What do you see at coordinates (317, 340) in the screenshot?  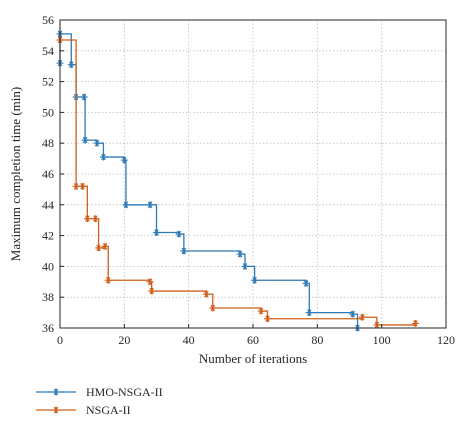 I see `x-tick-label: 80` at bounding box center [317, 340].